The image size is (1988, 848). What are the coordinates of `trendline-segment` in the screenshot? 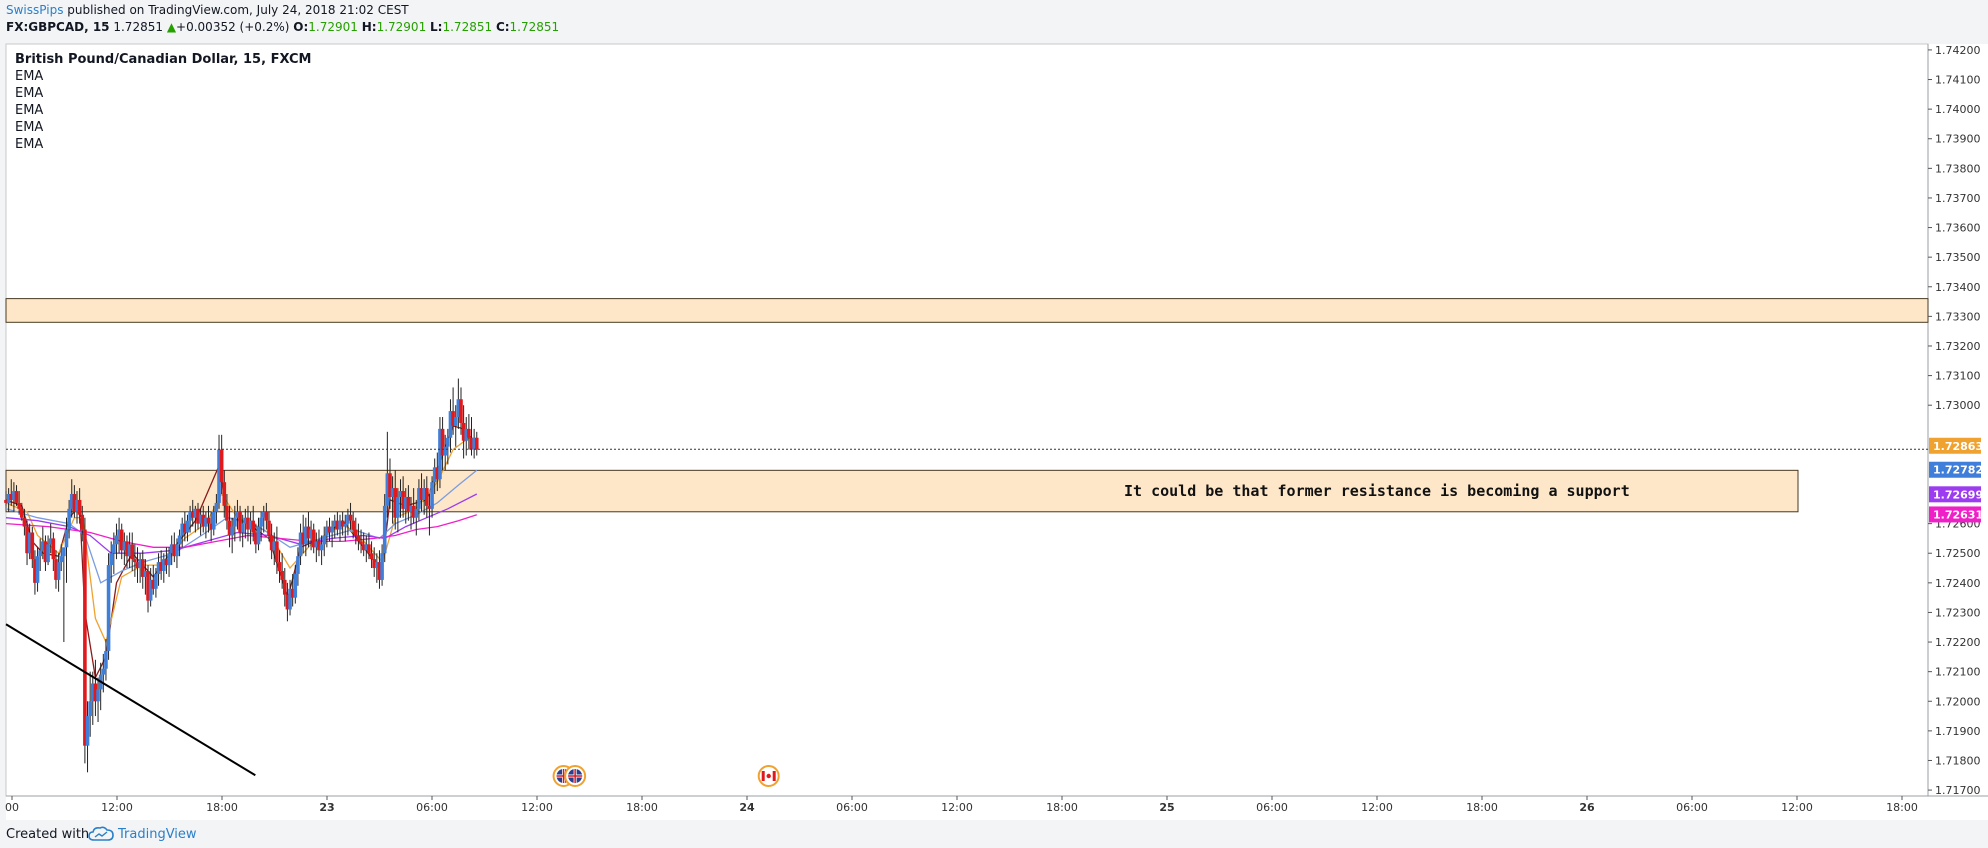 It's located at (130, 700).